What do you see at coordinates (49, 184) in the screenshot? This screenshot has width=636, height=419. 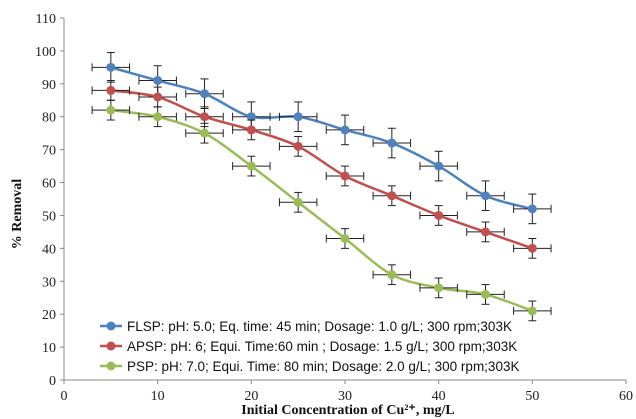 I see `y-tick-label: 60` at bounding box center [49, 184].